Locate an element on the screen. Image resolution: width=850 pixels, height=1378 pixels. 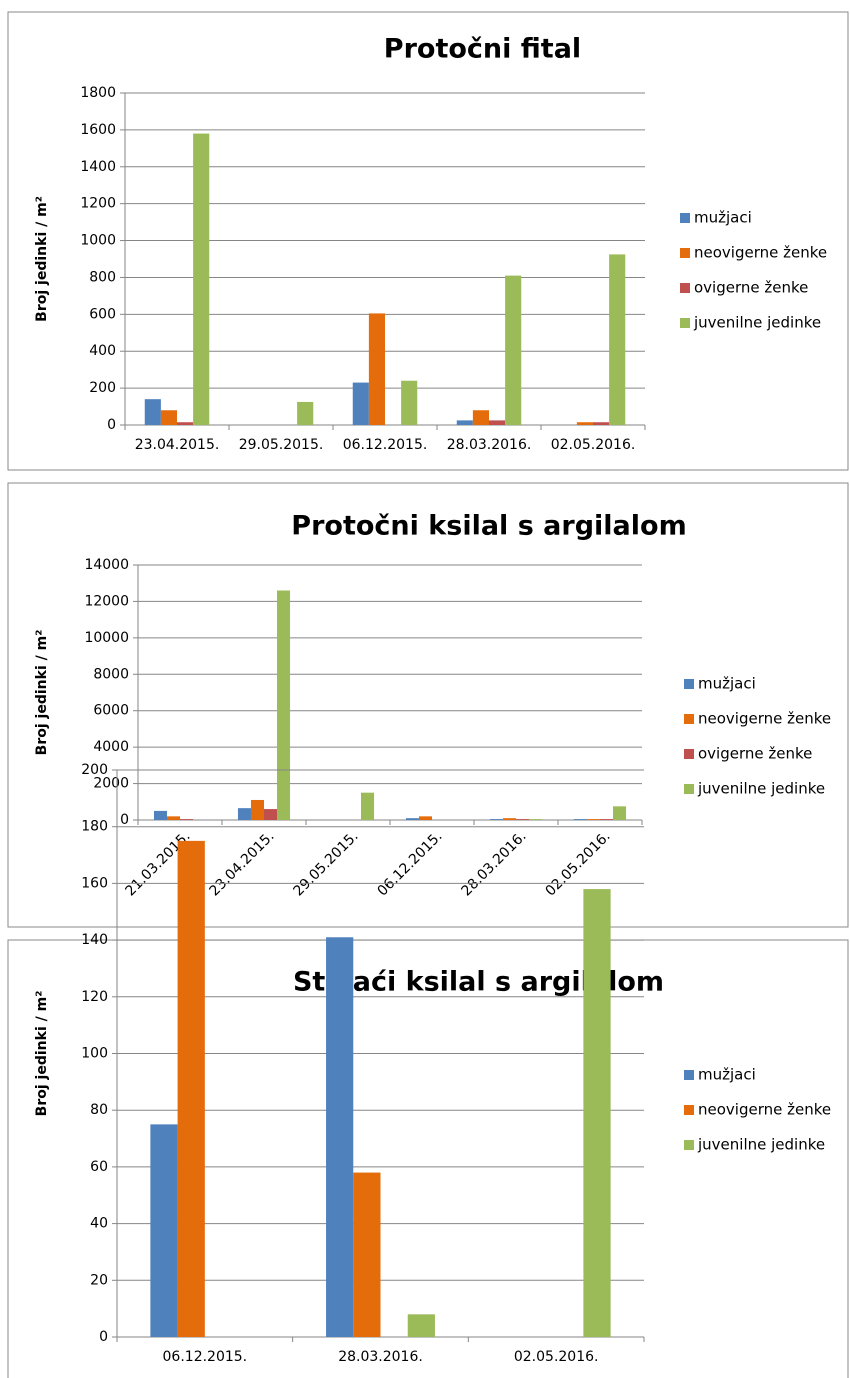
y-tick-label: 2000 is located at coordinates (111, 784).